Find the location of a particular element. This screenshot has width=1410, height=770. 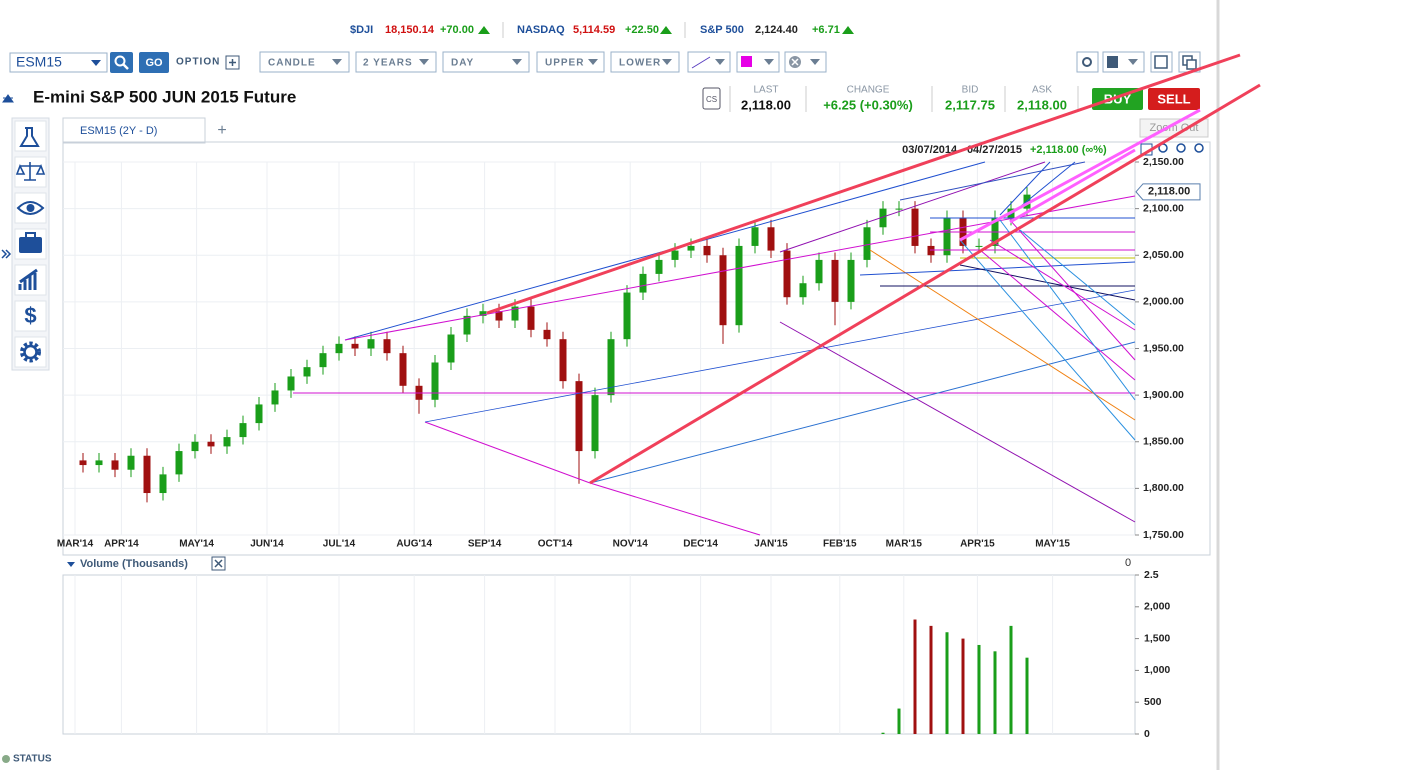

x-tick-label: DEC'14 is located at coordinates (700, 544).